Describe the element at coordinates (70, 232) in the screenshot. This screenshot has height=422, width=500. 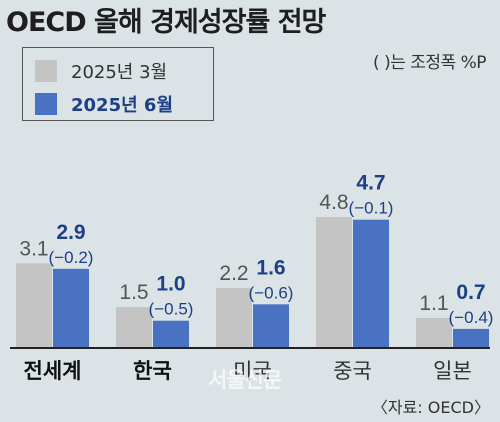
I see `value-label-june-0: 2.9` at that location.